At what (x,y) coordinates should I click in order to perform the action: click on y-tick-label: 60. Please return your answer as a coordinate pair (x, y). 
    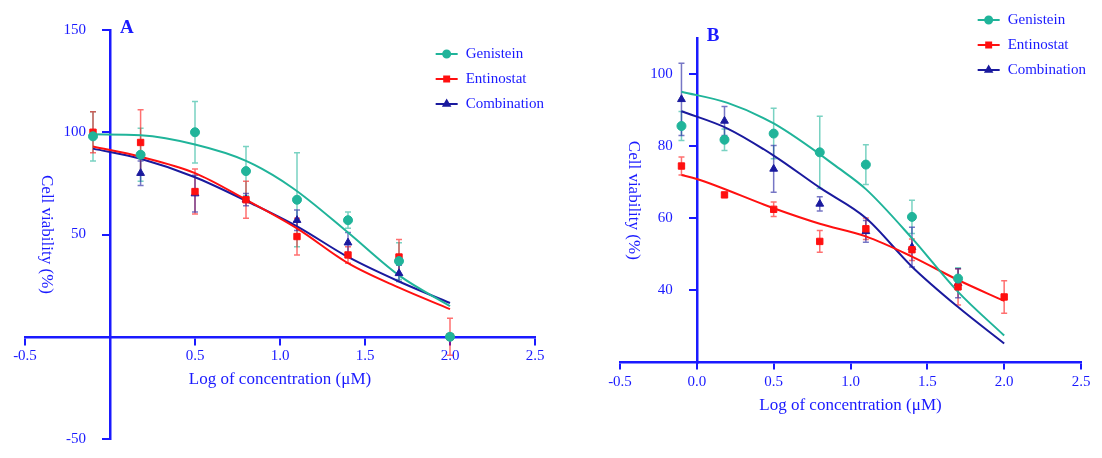
    Looking at the image, I should click on (665, 217).